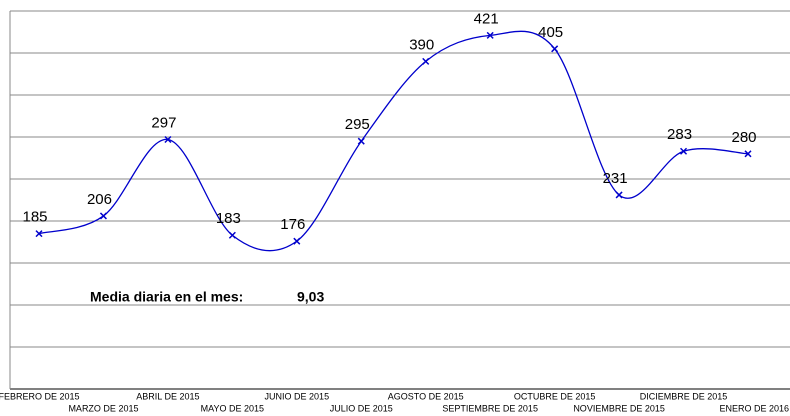 This screenshot has width=790, height=416. What do you see at coordinates (486, 18) in the screenshot?
I see `data-label: 421` at bounding box center [486, 18].